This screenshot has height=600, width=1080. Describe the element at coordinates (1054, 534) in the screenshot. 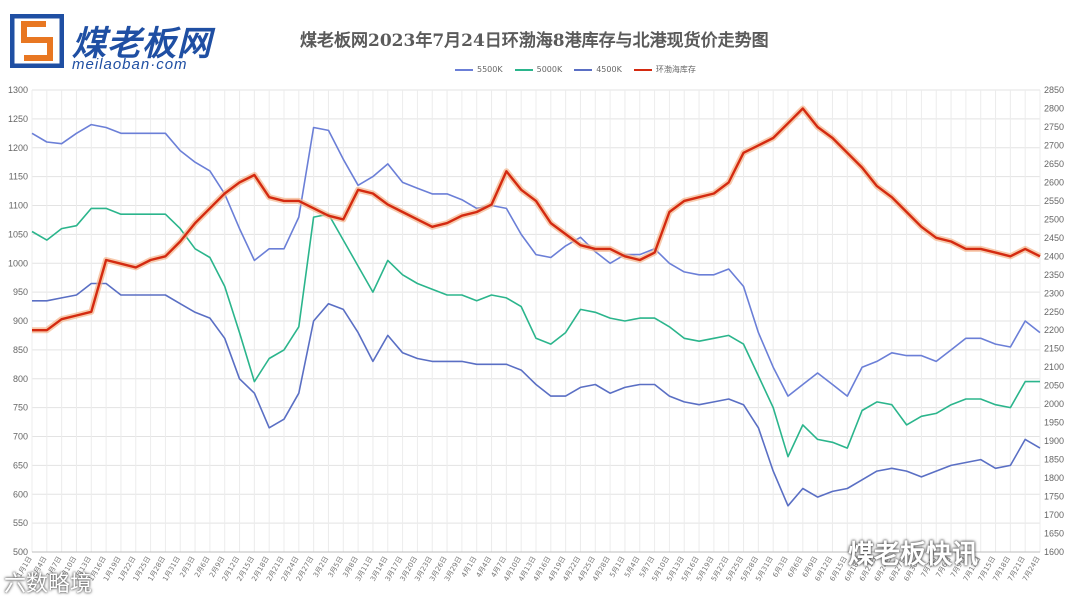

I see `right-tick-label: 1650` at that location.